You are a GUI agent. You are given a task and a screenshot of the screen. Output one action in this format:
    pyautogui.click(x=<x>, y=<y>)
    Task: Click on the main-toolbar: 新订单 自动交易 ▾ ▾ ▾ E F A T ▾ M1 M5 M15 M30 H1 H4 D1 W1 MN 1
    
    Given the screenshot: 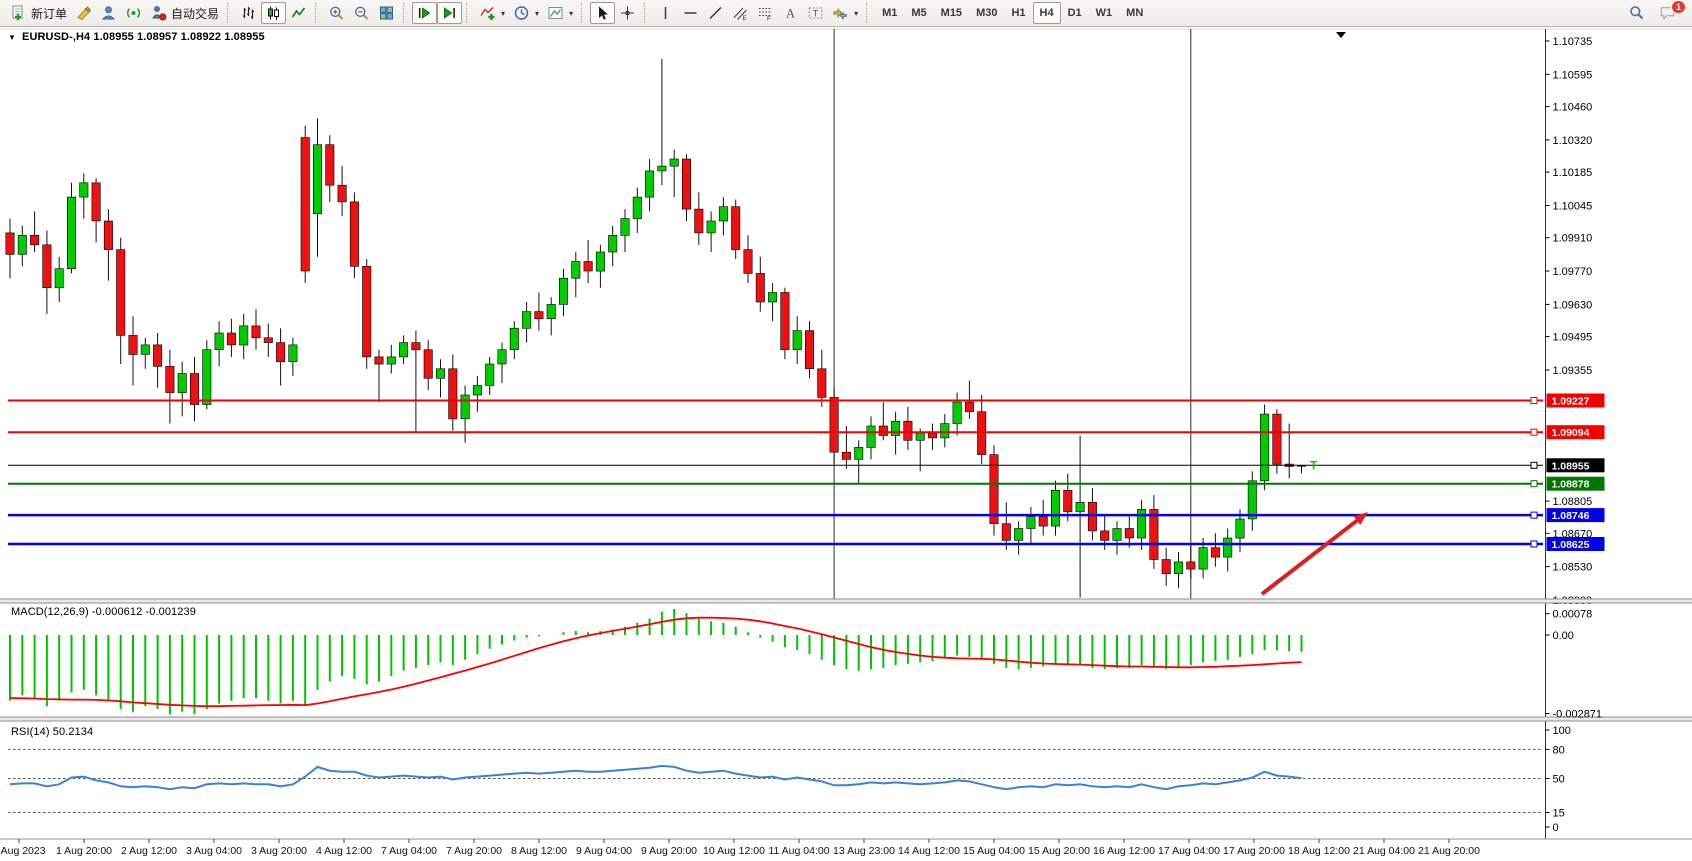 What is the action you would take?
    pyautogui.click(x=846, y=13)
    